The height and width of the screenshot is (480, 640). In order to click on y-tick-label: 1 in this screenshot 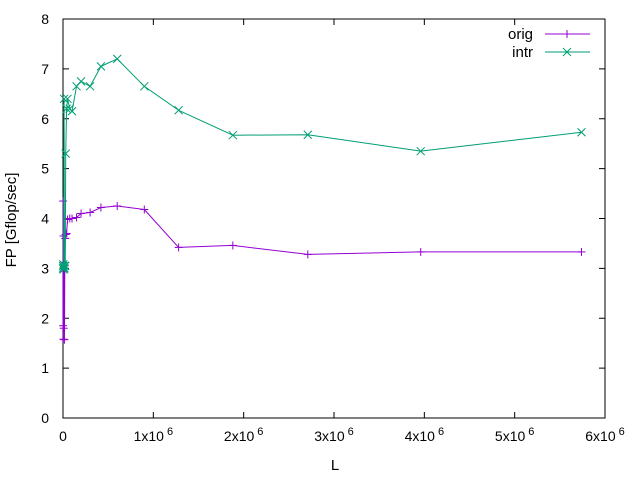, I will do `click(45, 368)`.